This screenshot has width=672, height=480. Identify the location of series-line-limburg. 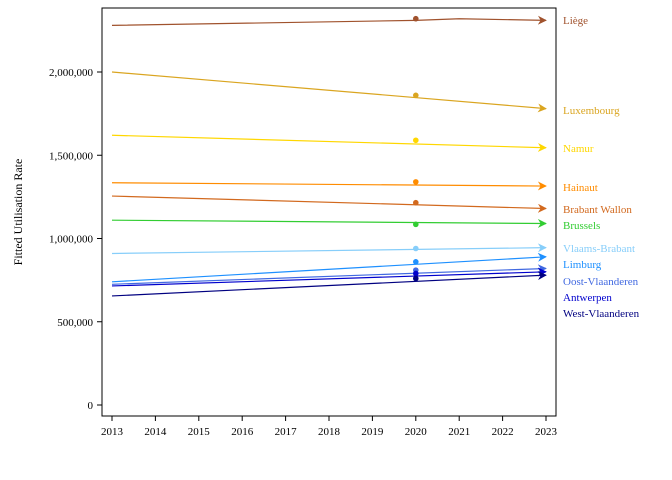
(329, 267).